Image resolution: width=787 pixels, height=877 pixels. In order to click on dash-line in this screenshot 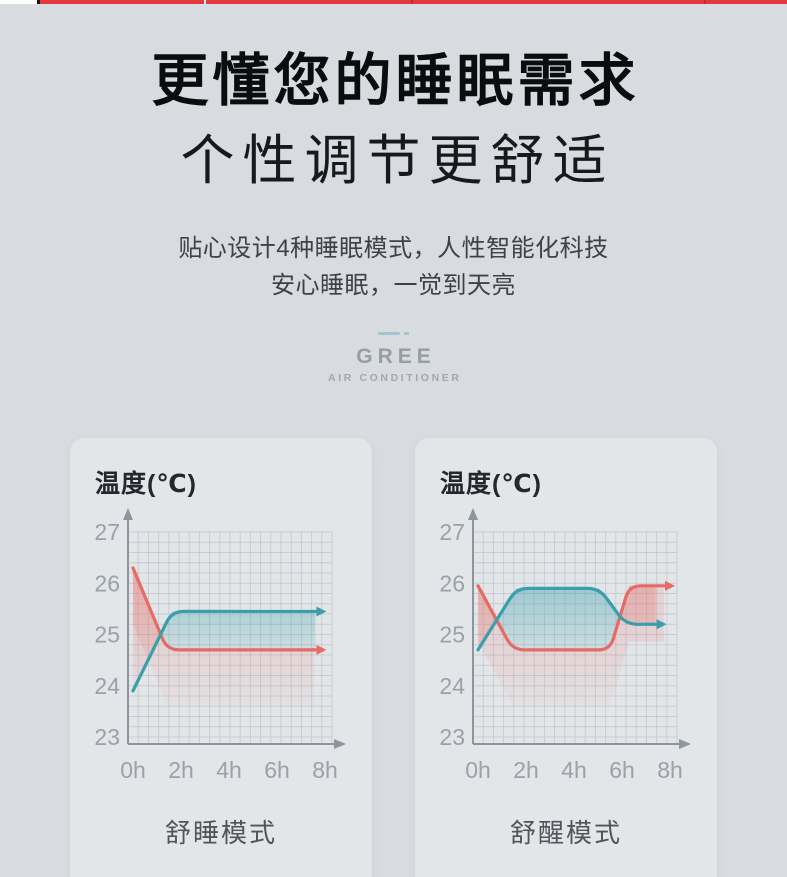, I will do `click(389, 333)`.